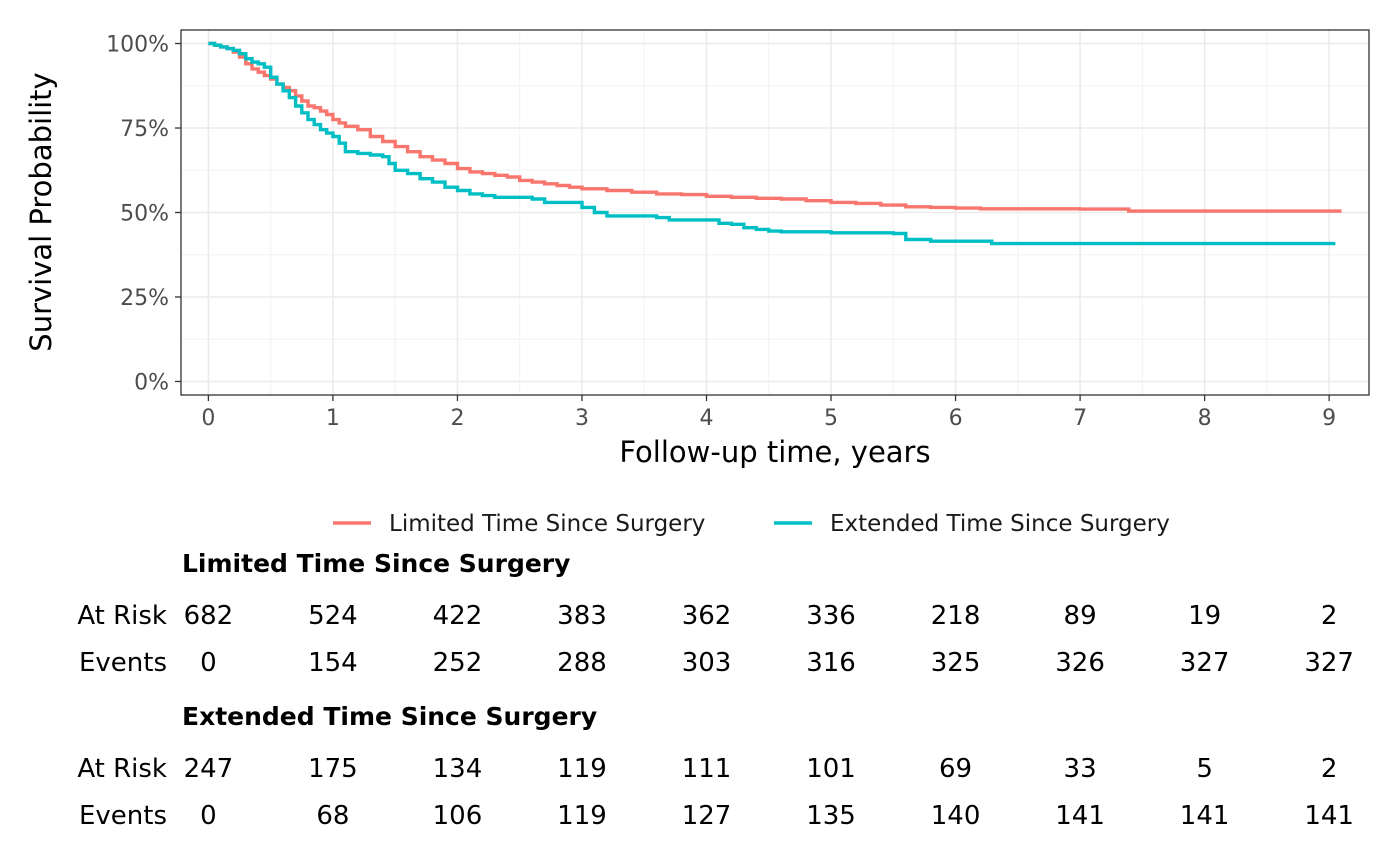 The height and width of the screenshot is (865, 1400). Describe the element at coordinates (1000, 524) in the screenshot. I see `legend-label: Extended Time Since Surgery` at that location.